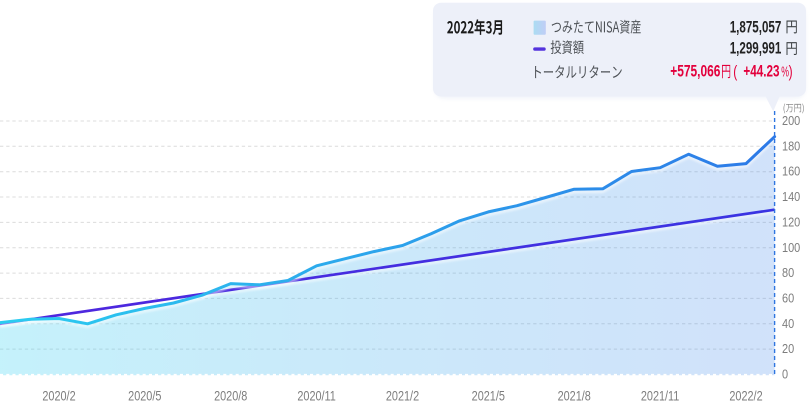 This screenshot has width=812, height=412. I want to click on svg-text: 2021/11, so click(660, 396).